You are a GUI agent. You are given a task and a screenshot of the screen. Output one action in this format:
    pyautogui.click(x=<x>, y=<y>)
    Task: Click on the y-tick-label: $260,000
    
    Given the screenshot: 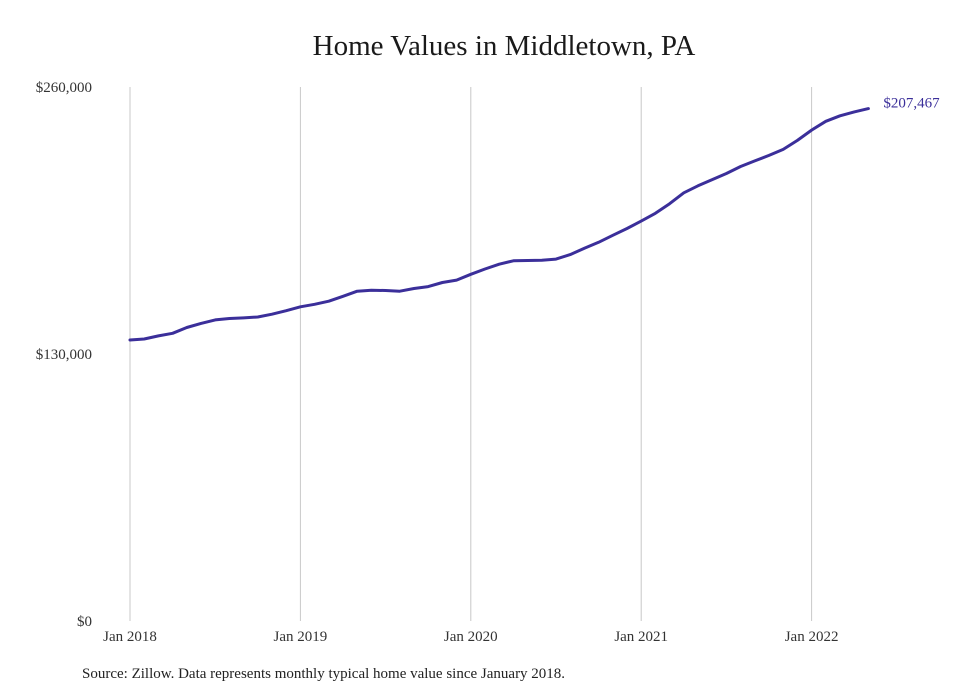 What is the action you would take?
    pyautogui.click(x=64, y=88)
    